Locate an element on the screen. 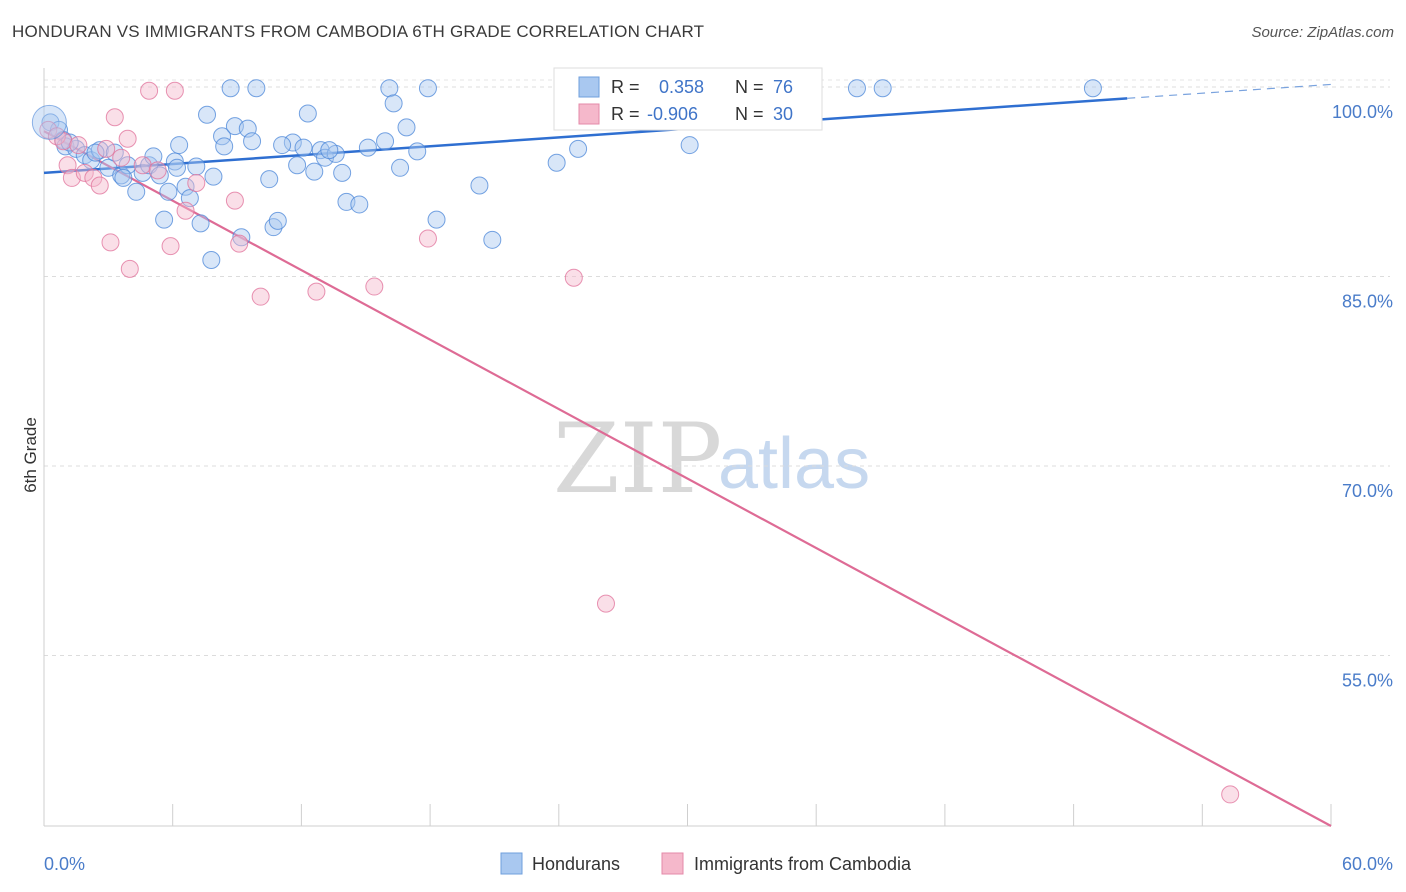  stats-n-label-2: N = is located at coordinates (749, 114).